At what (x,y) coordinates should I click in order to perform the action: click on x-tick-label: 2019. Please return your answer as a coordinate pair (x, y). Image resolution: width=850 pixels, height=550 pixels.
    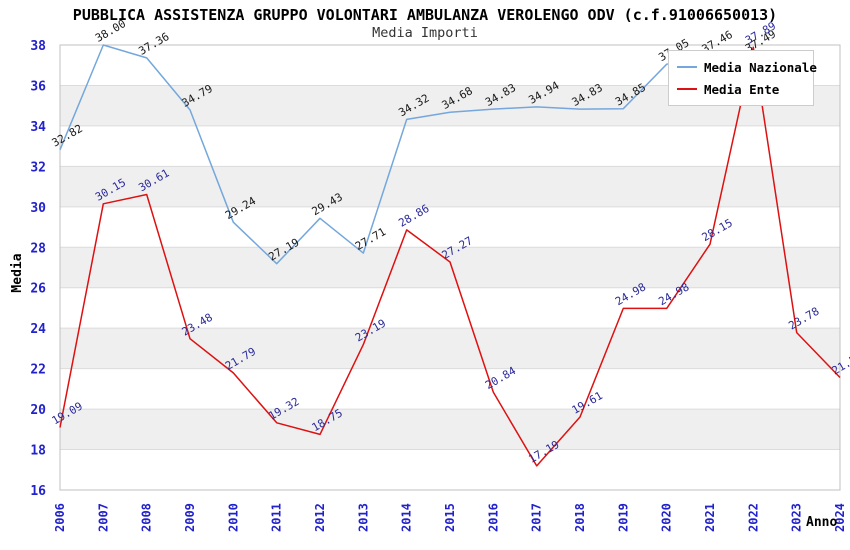
    Looking at the image, I should click on (623, 517).